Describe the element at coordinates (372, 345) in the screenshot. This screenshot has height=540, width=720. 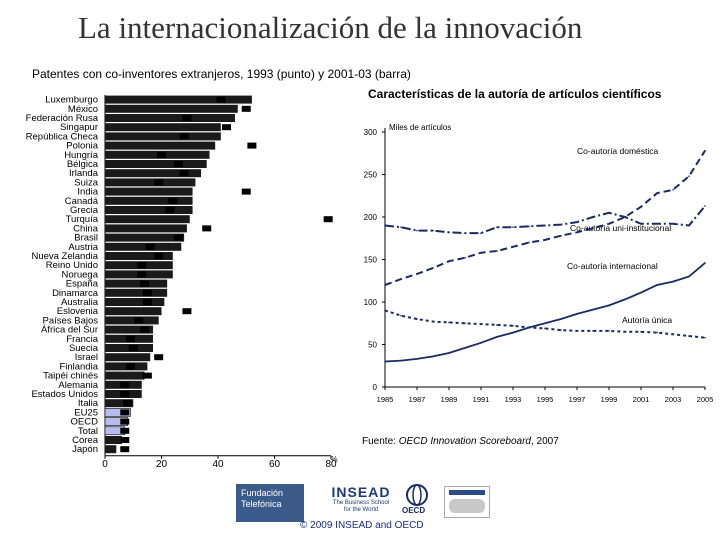
I see `line-y-tick-50: 50` at that location.